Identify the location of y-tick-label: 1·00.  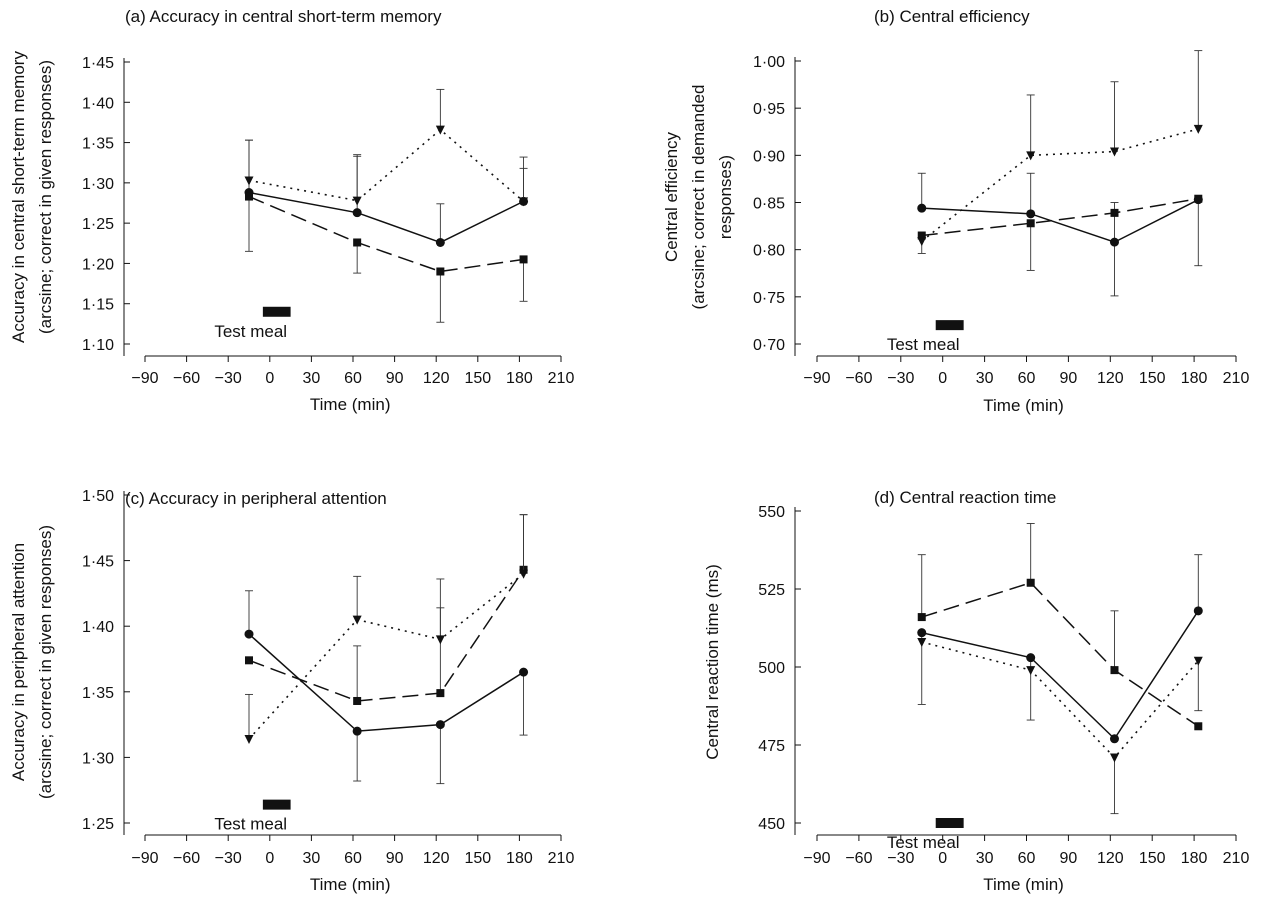
(769, 62).